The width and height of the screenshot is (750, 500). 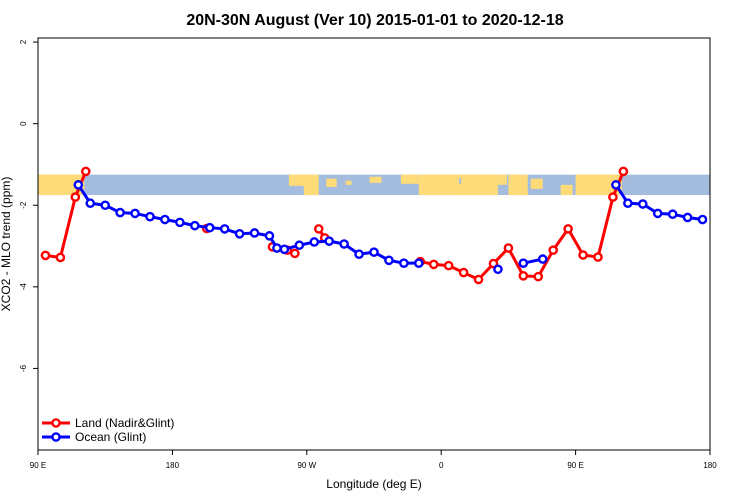 I want to click on y-axis: 2 0 -2 -4 -6, so click(x=28, y=205).